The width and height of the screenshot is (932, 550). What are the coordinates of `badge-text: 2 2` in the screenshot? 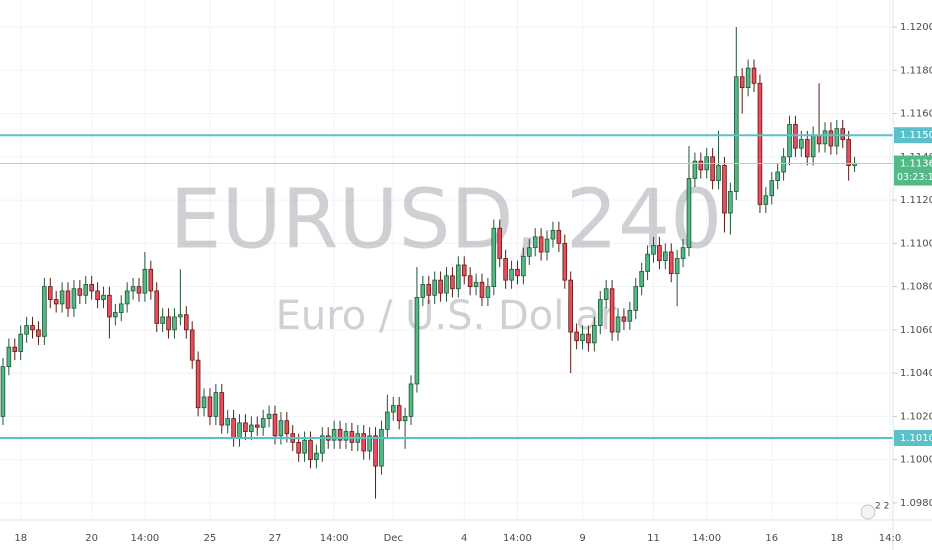 It's located at (882, 507).